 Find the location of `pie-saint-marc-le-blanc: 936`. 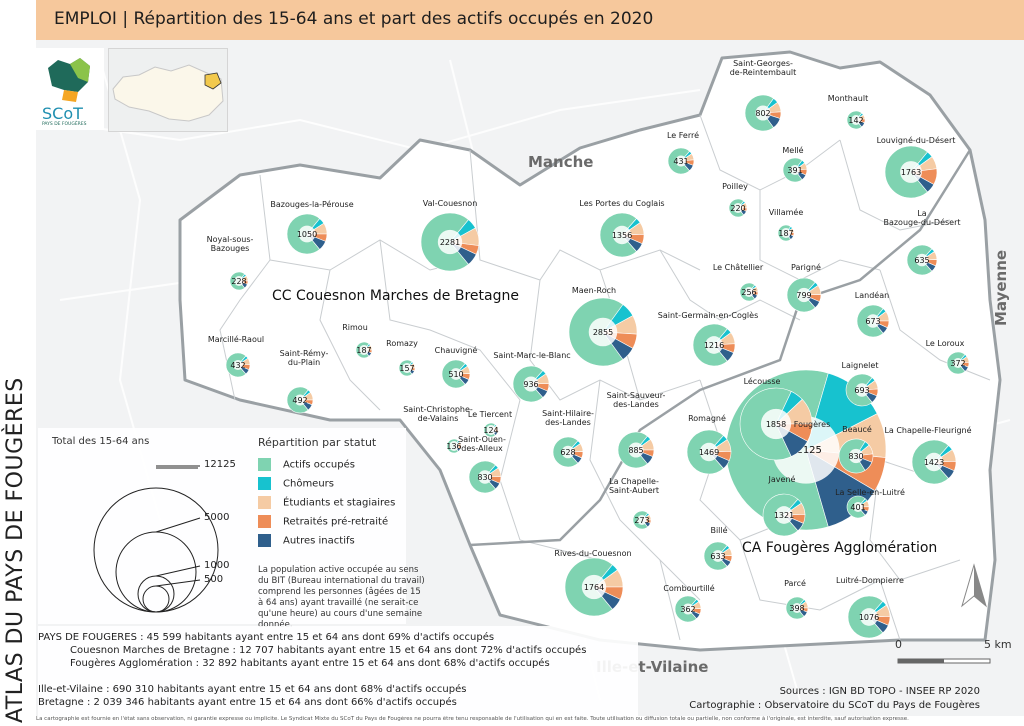

pie-saint-marc-le-blanc: 936 is located at coordinates (531, 384).